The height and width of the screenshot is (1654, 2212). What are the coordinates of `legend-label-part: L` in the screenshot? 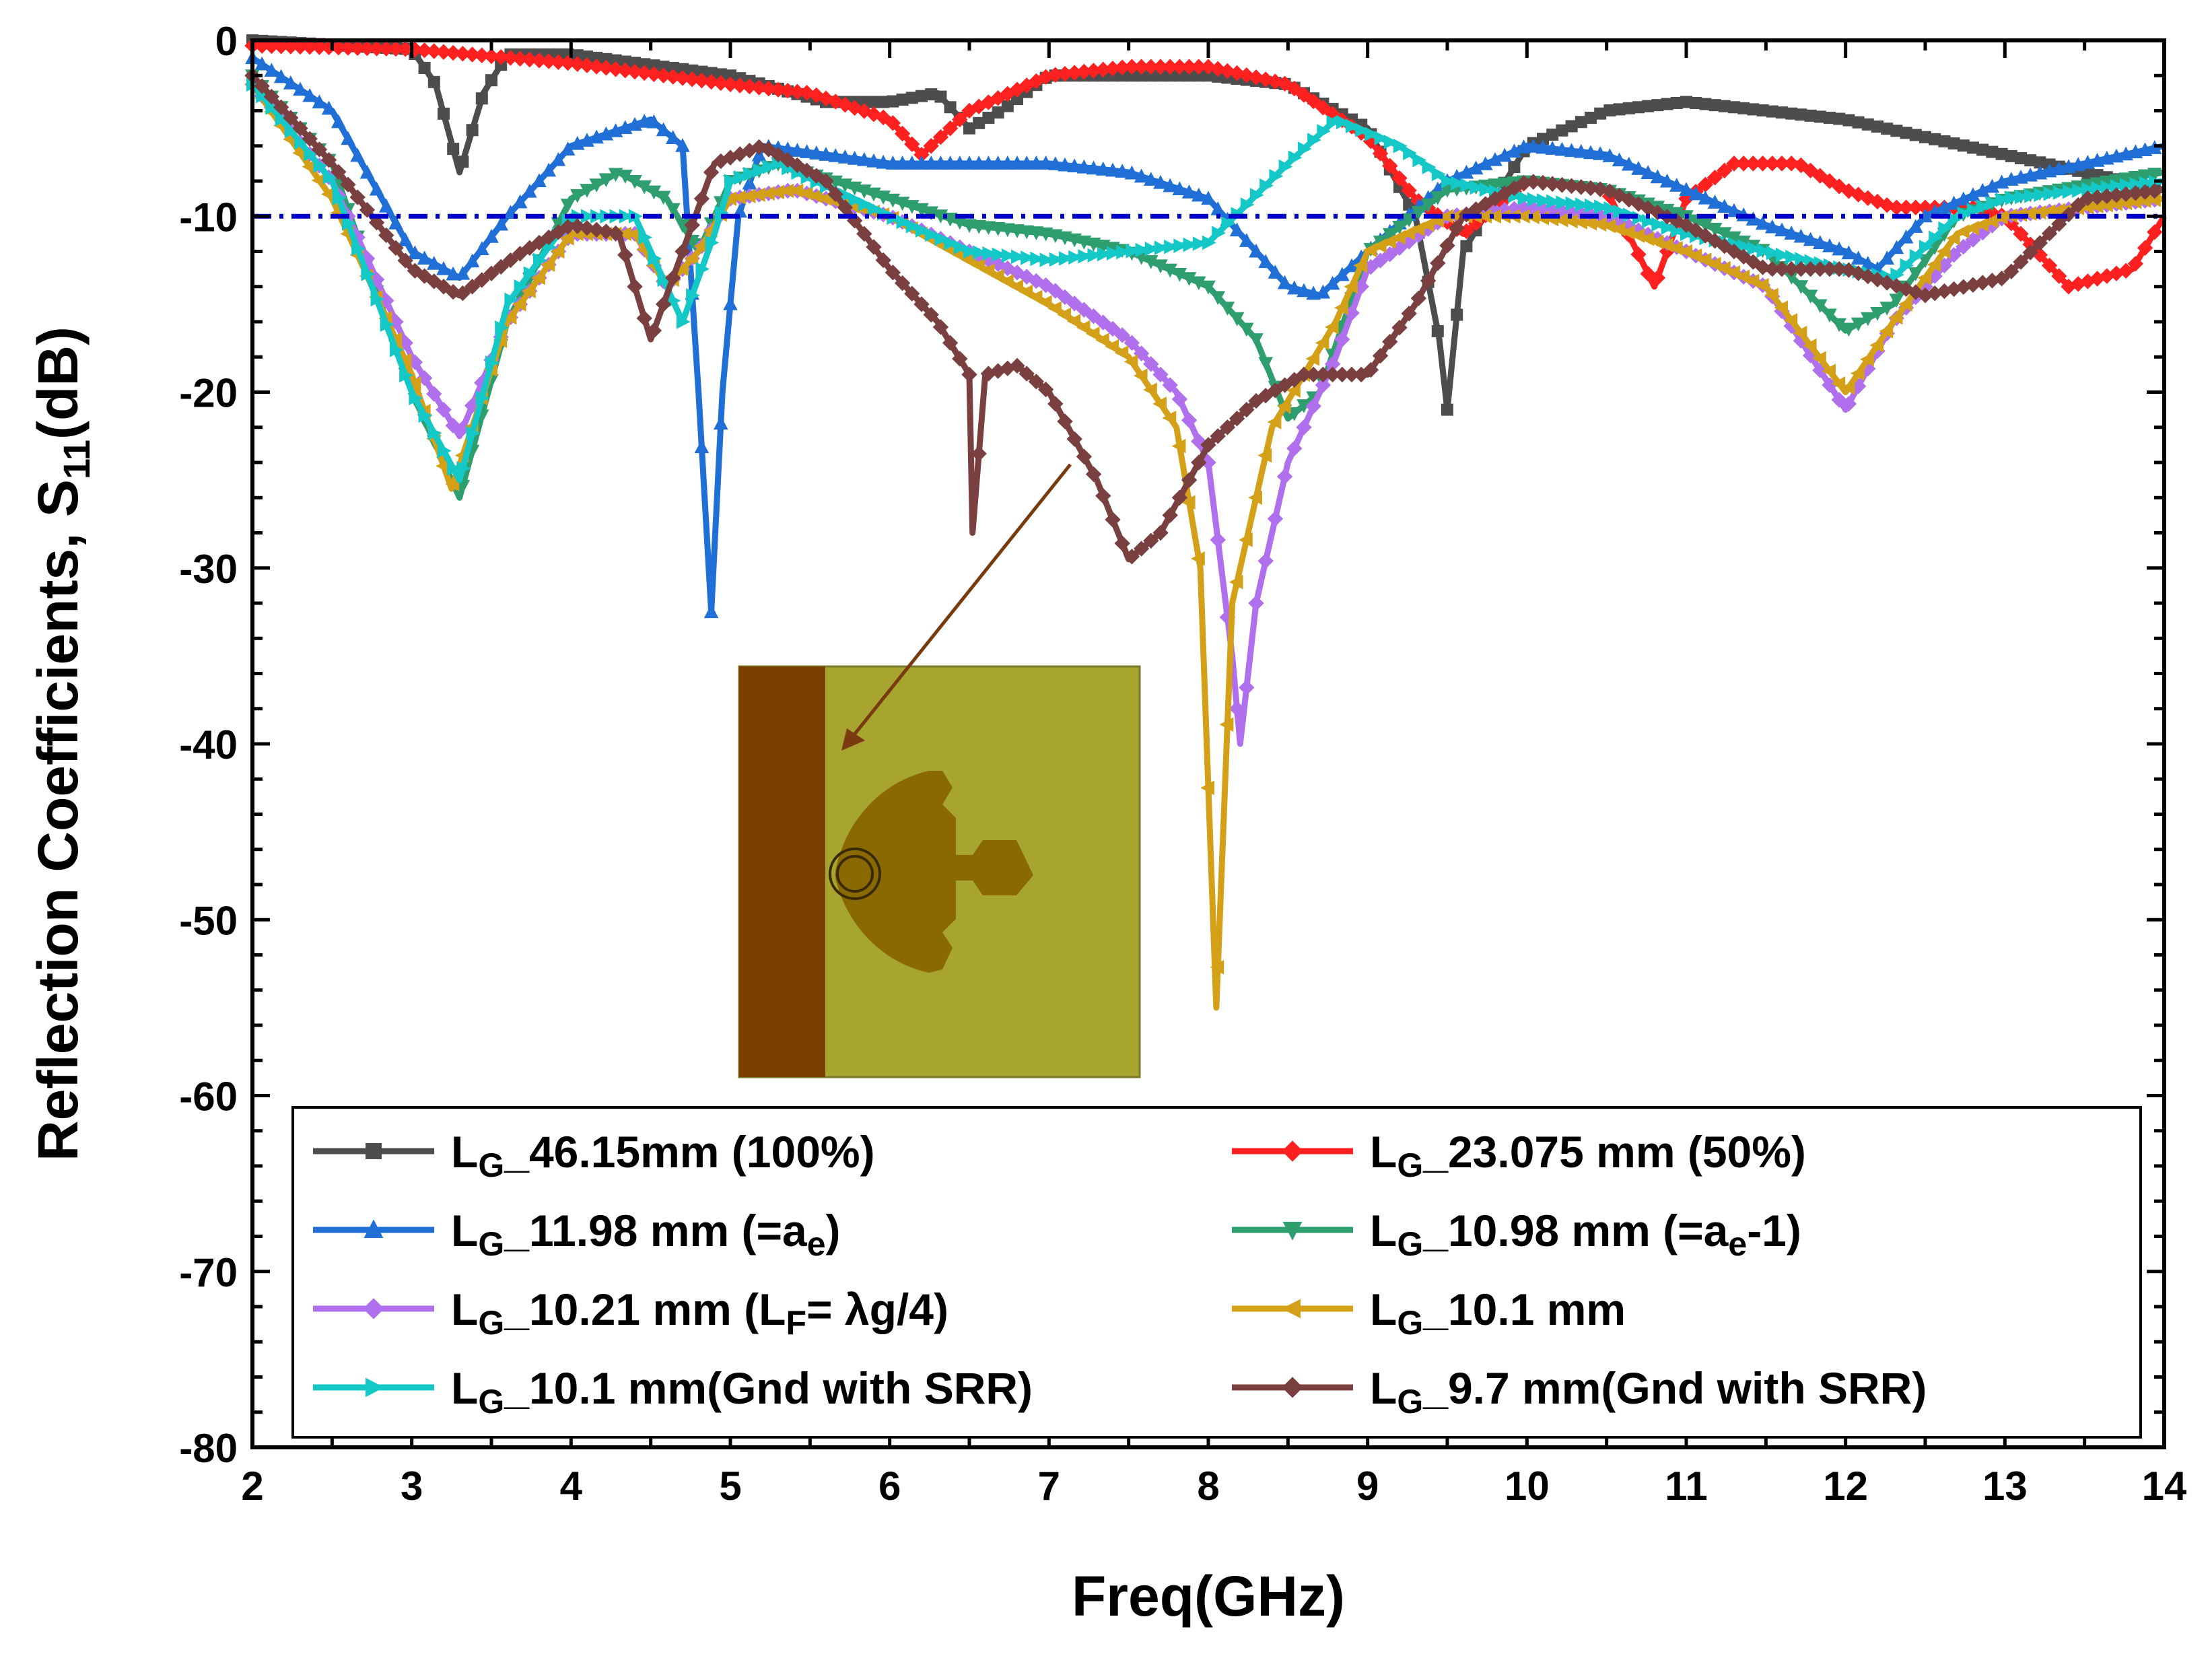 It's located at (1383, 1230).